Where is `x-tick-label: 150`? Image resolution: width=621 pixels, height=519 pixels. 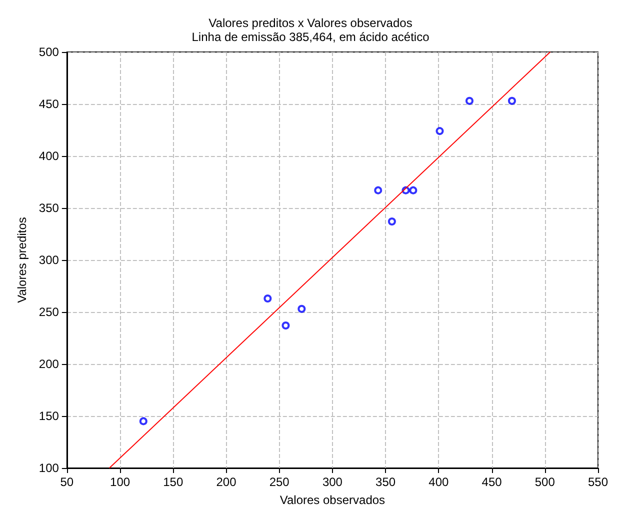
x-tick-label: 150 is located at coordinates (173, 482).